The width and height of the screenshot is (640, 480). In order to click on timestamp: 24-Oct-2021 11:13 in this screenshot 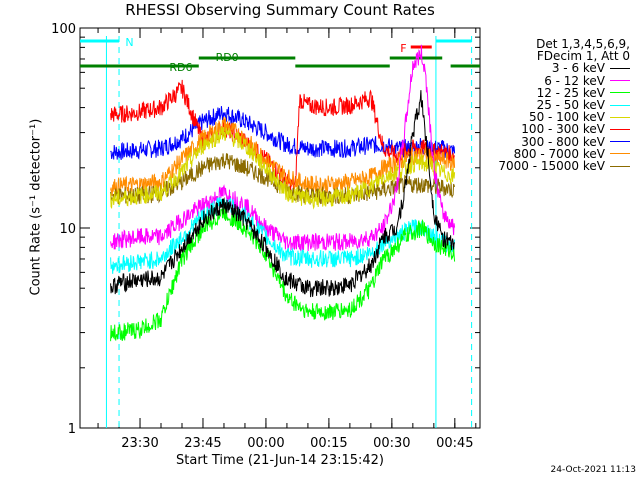, I will do `click(593, 470)`.